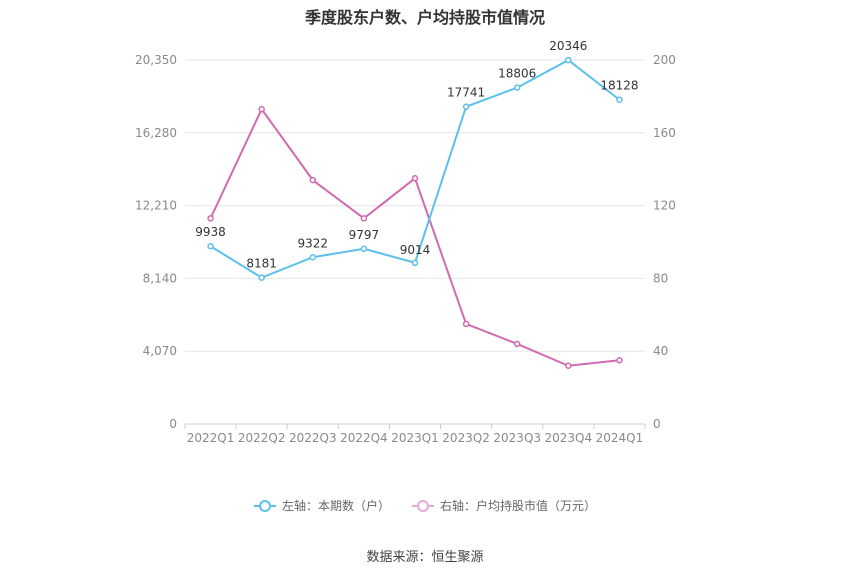 The height and width of the screenshot is (575, 850). I want to click on right-tick-label: 40, so click(660, 351).